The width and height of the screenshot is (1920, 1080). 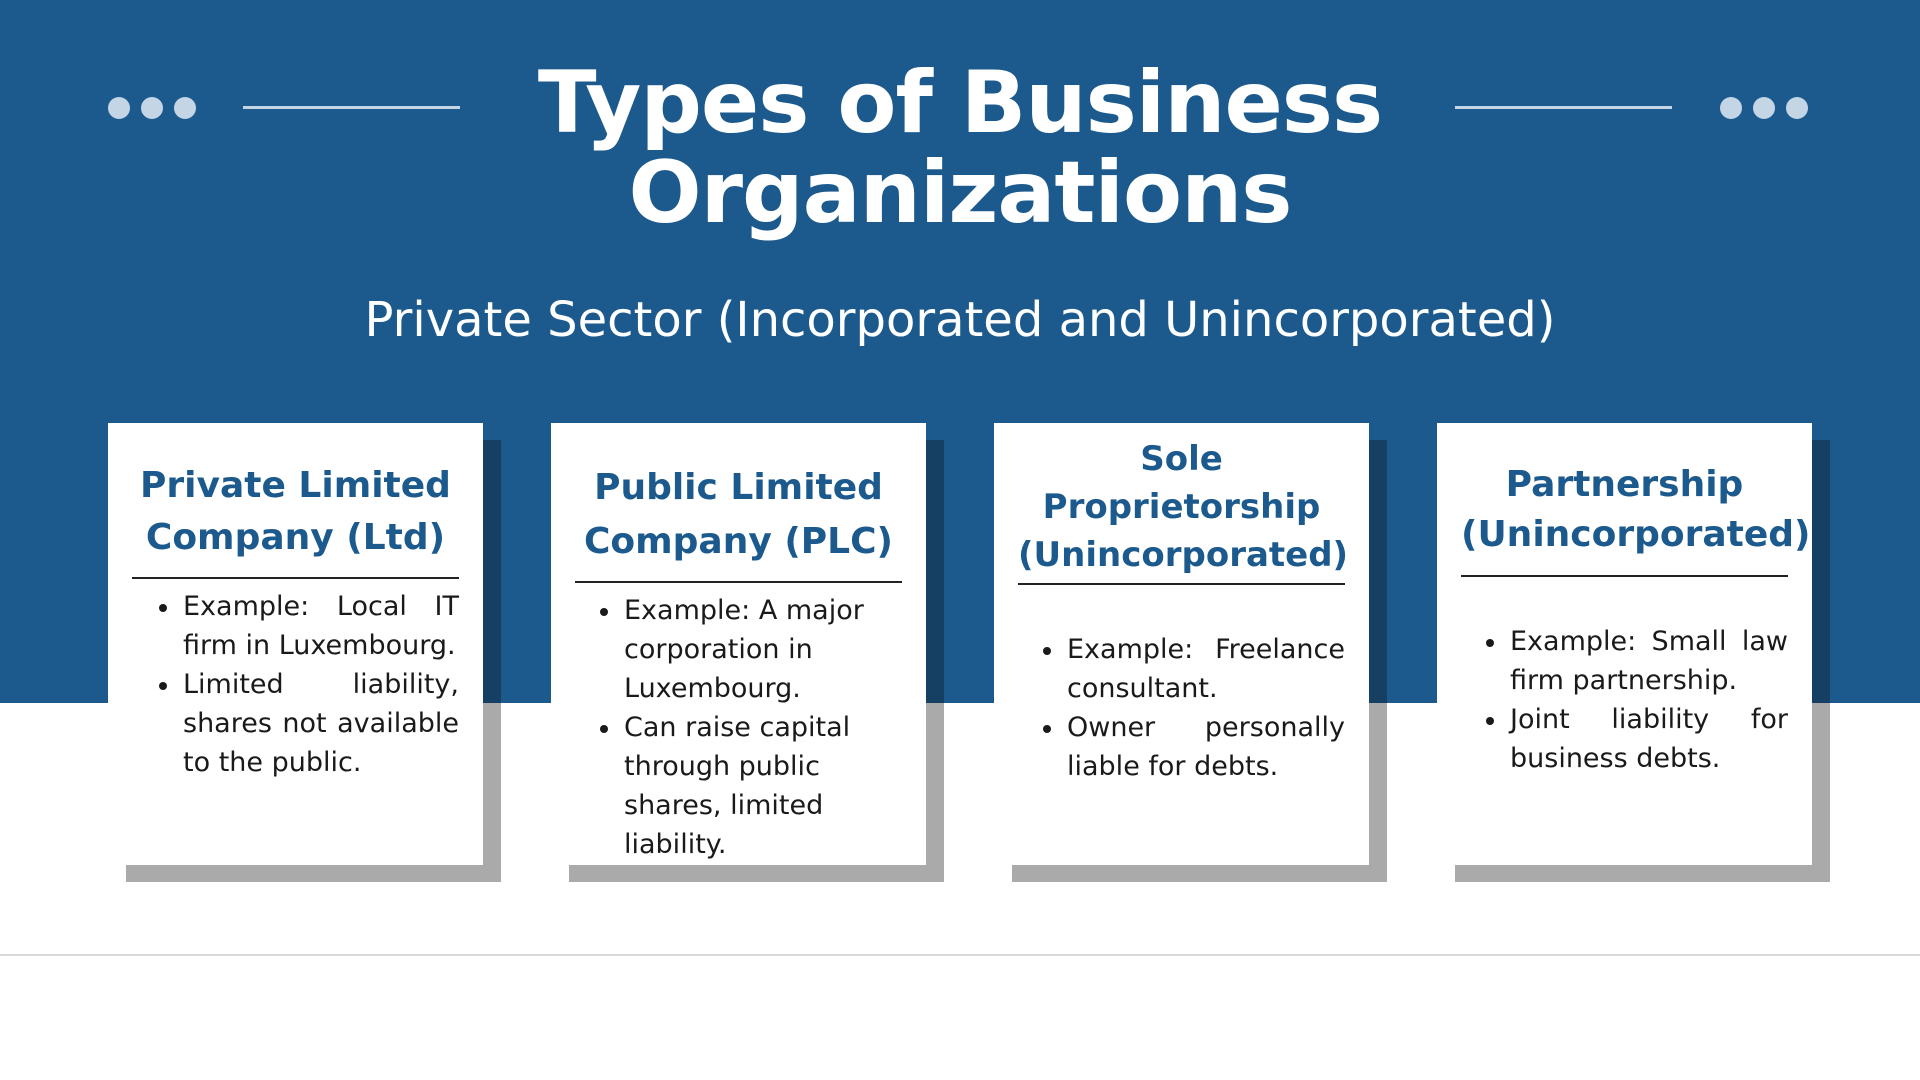 What do you see at coordinates (1194, 747) in the screenshot?
I see `list-item: Owner personally liable for debts.` at bounding box center [1194, 747].